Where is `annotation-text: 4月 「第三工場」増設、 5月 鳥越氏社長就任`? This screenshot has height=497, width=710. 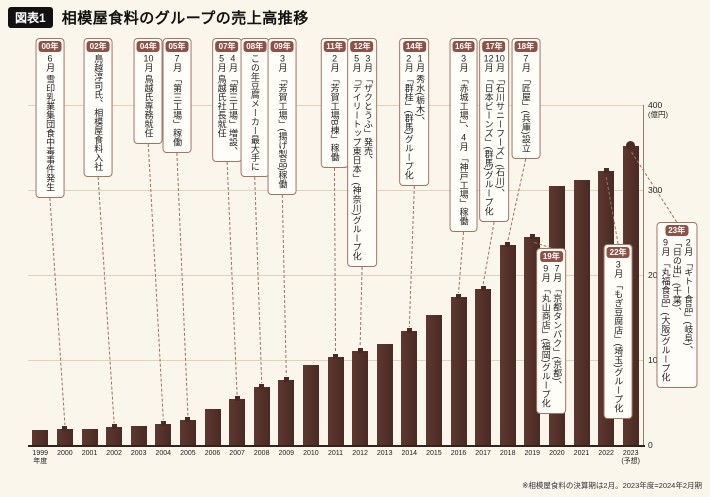
annotation-text: 4月 「第三工場」増設、 5月 鳥越氏社長就任 is located at coordinates (227, 105).